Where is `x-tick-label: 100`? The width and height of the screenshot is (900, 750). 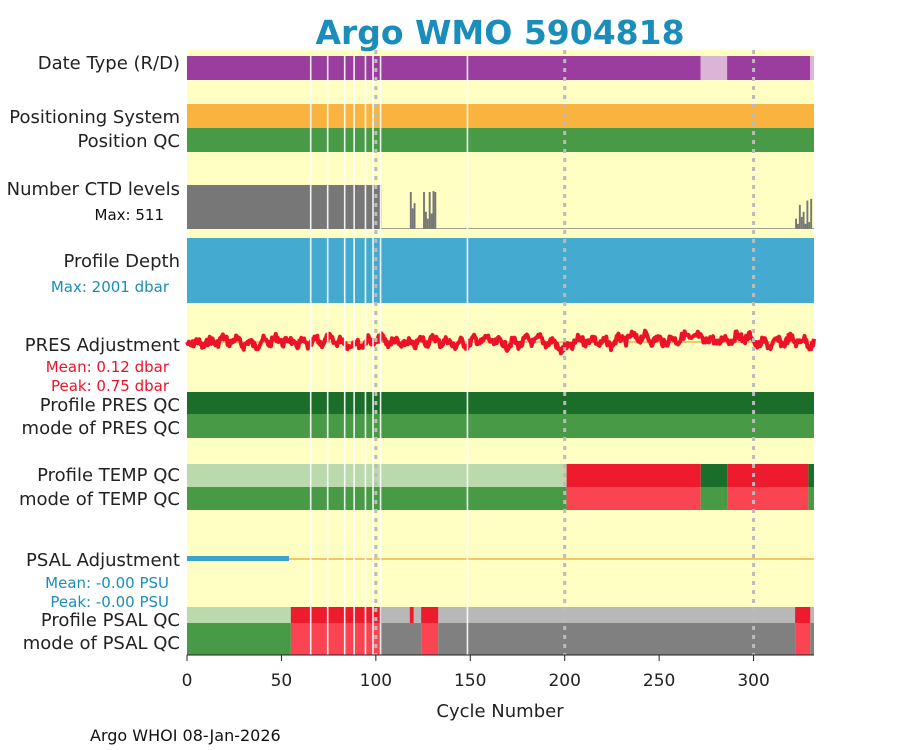
x-tick-label: 100 is located at coordinates (376, 681).